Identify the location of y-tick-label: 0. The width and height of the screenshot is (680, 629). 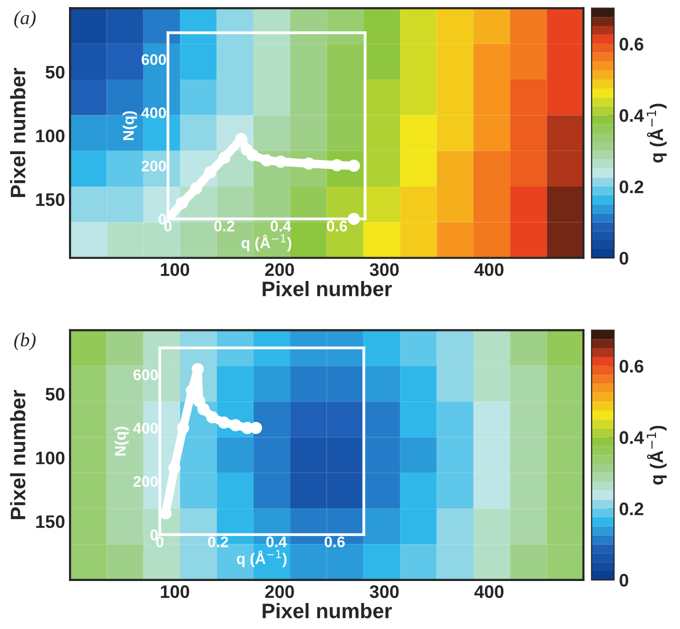
(162, 219).